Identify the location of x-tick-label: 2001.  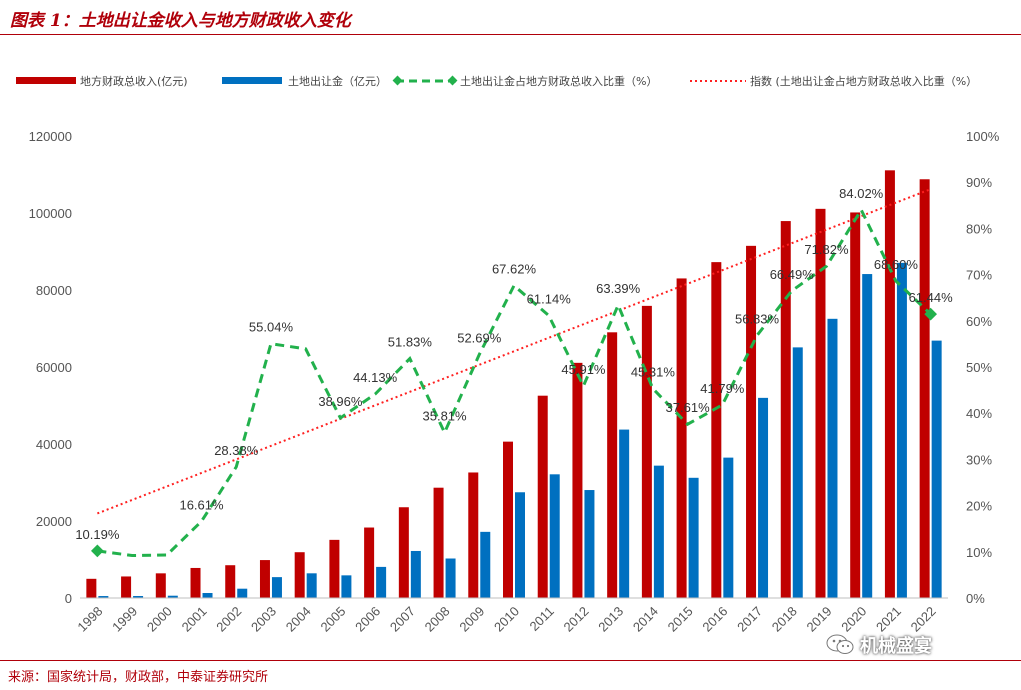
(194, 619).